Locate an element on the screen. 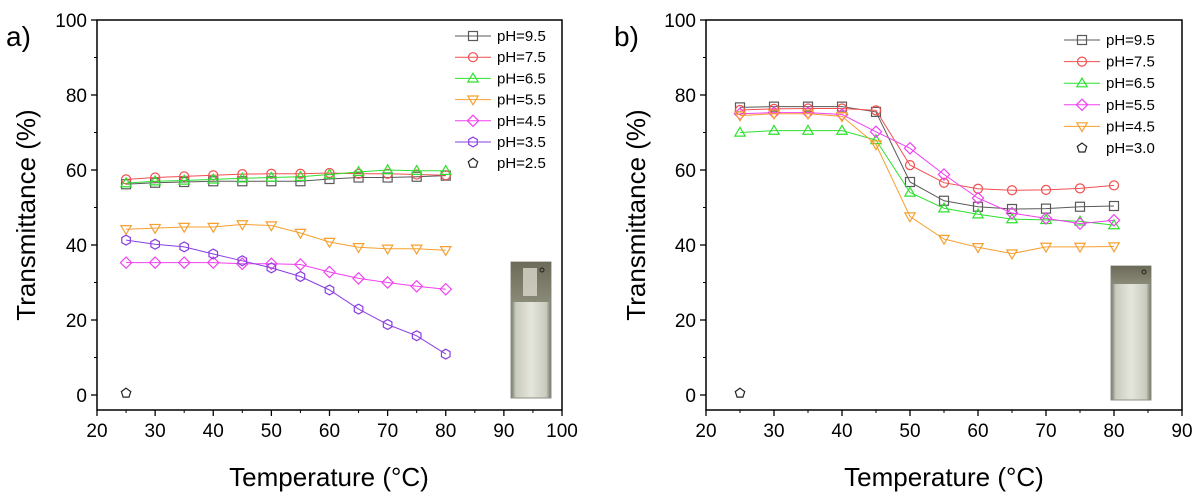 This screenshot has width=1199, height=496. legend-label: pH=3.5 is located at coordinates (521, 142).